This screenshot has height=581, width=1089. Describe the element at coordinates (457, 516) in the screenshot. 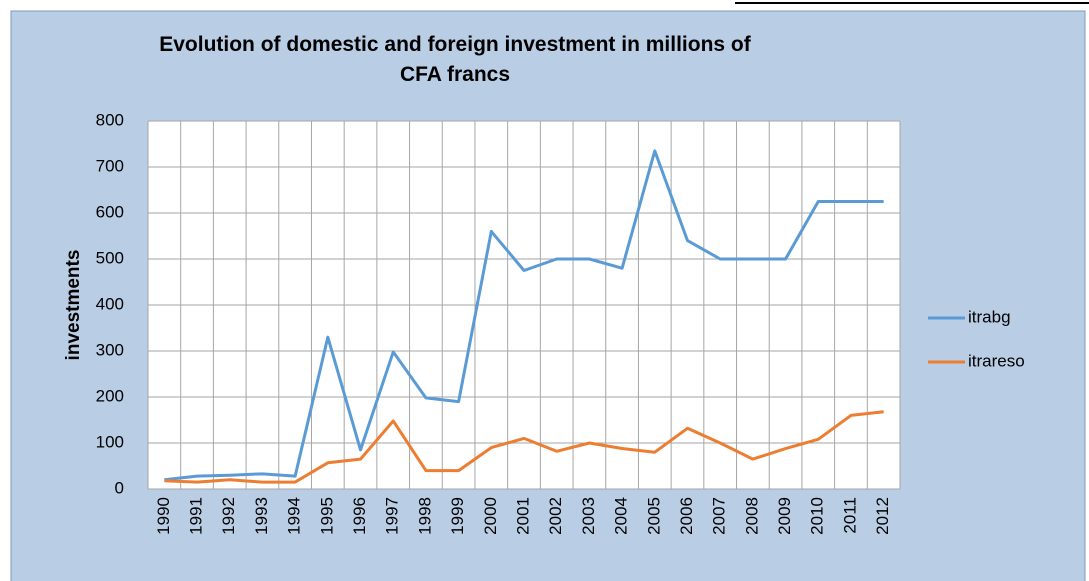

I see `x-tick-label: 1999` at that location.